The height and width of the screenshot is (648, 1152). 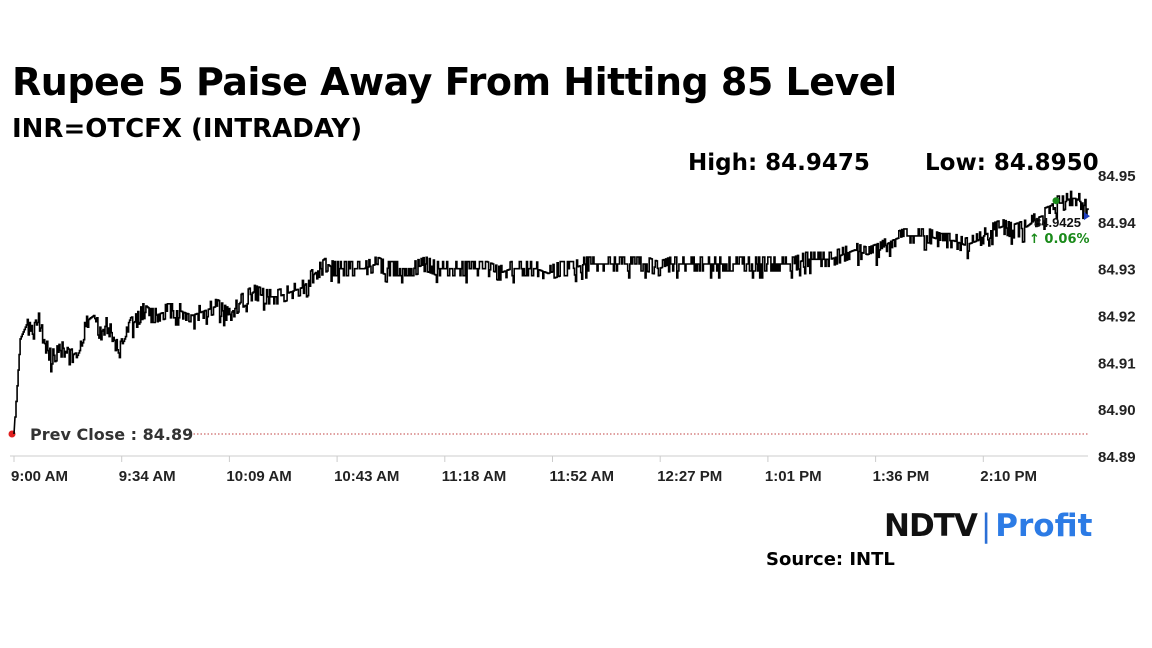 I want to click on brand-profit: Profit, so click(x=1044, y=526).